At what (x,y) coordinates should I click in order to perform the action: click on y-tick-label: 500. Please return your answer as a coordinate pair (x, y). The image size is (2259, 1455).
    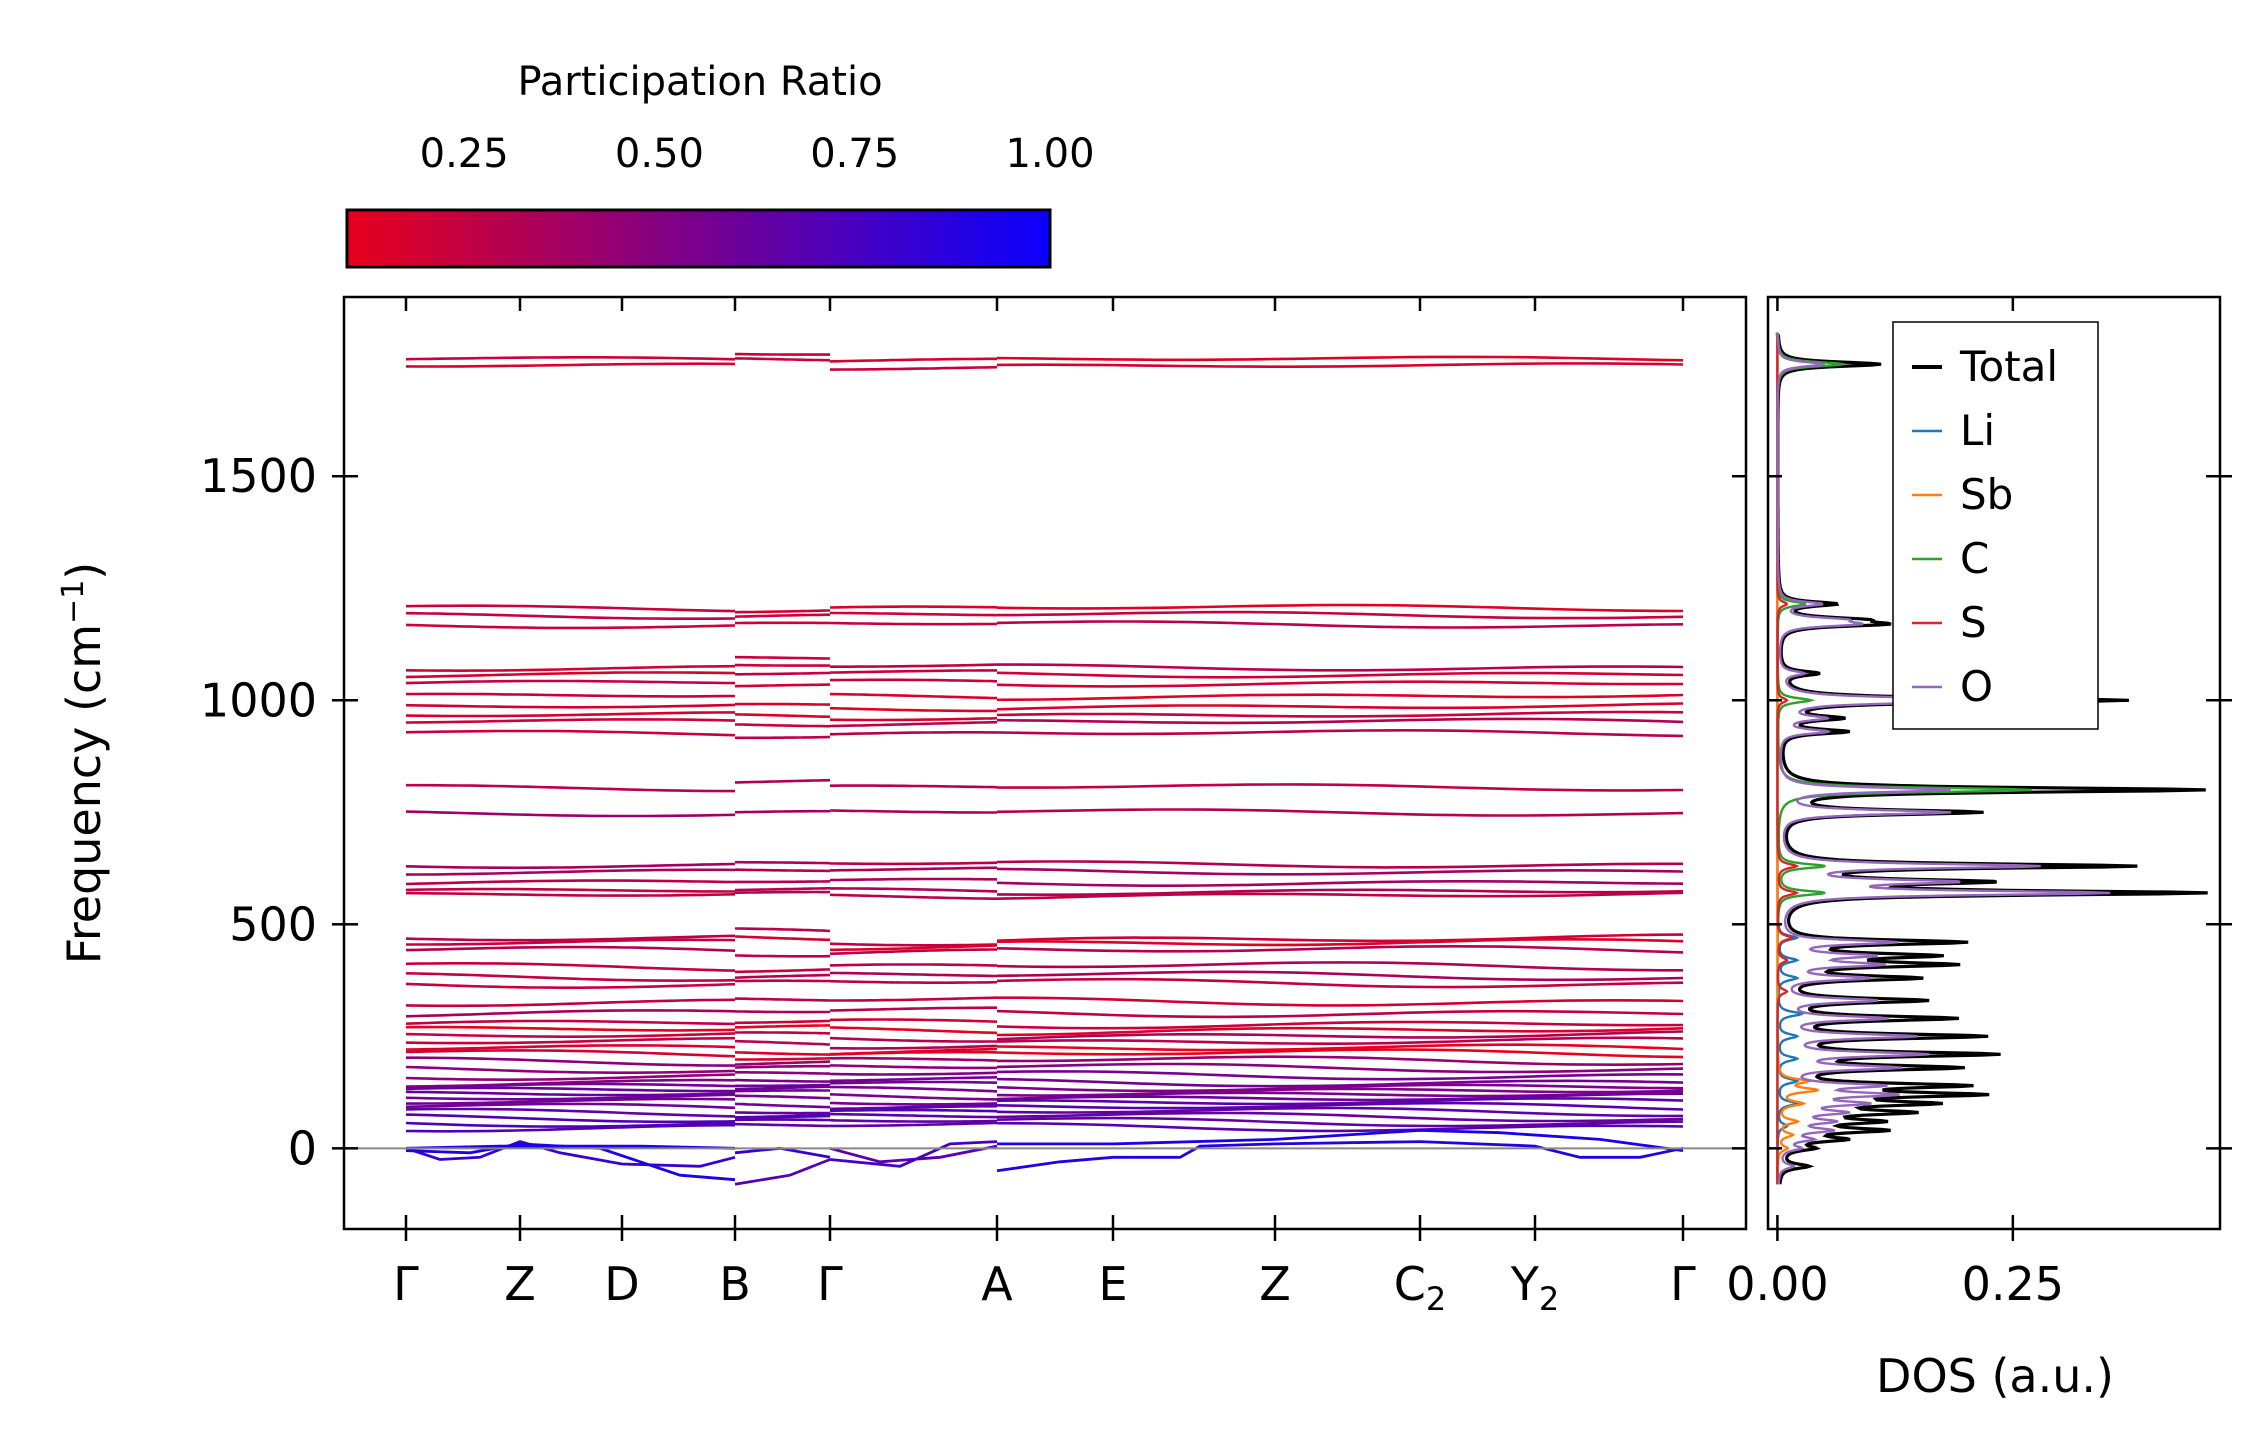
    Looking at the image, I should click on (273, 924).